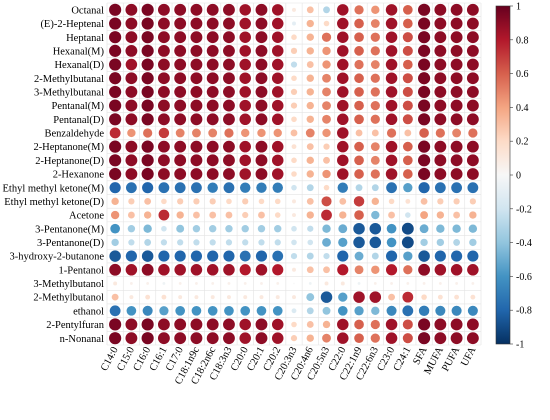 The height and width of the screenshot is (420, 550). Describe the element at coordinates (520, 345) in the screenshot. I see `colorbar-tick-label: -1` at that location.